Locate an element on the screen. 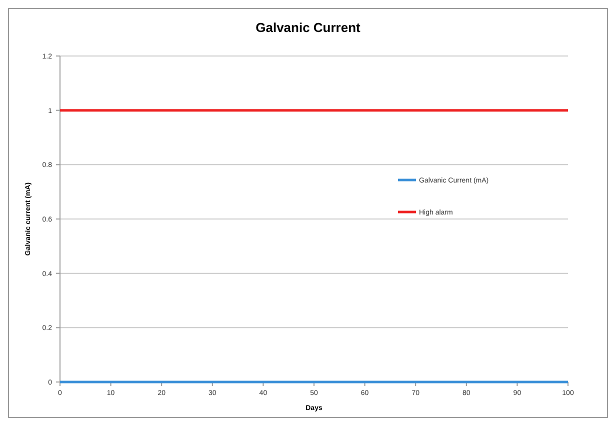  chart-title: Galvanic Current is located at coordinates (309, 27).